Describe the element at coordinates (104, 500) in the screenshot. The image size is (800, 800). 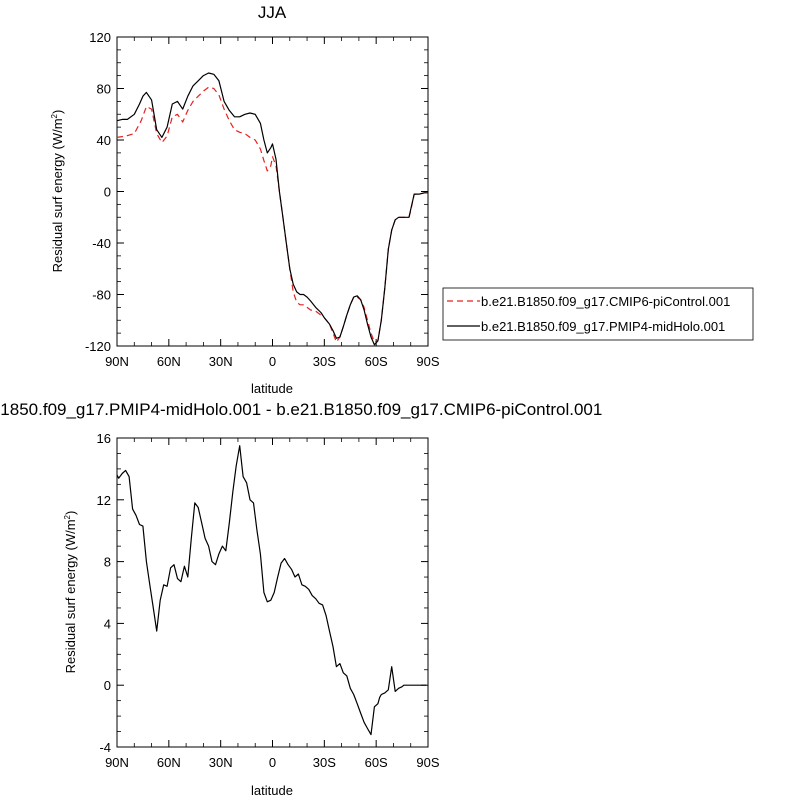
I see `y-tick-label: 12` at that location.